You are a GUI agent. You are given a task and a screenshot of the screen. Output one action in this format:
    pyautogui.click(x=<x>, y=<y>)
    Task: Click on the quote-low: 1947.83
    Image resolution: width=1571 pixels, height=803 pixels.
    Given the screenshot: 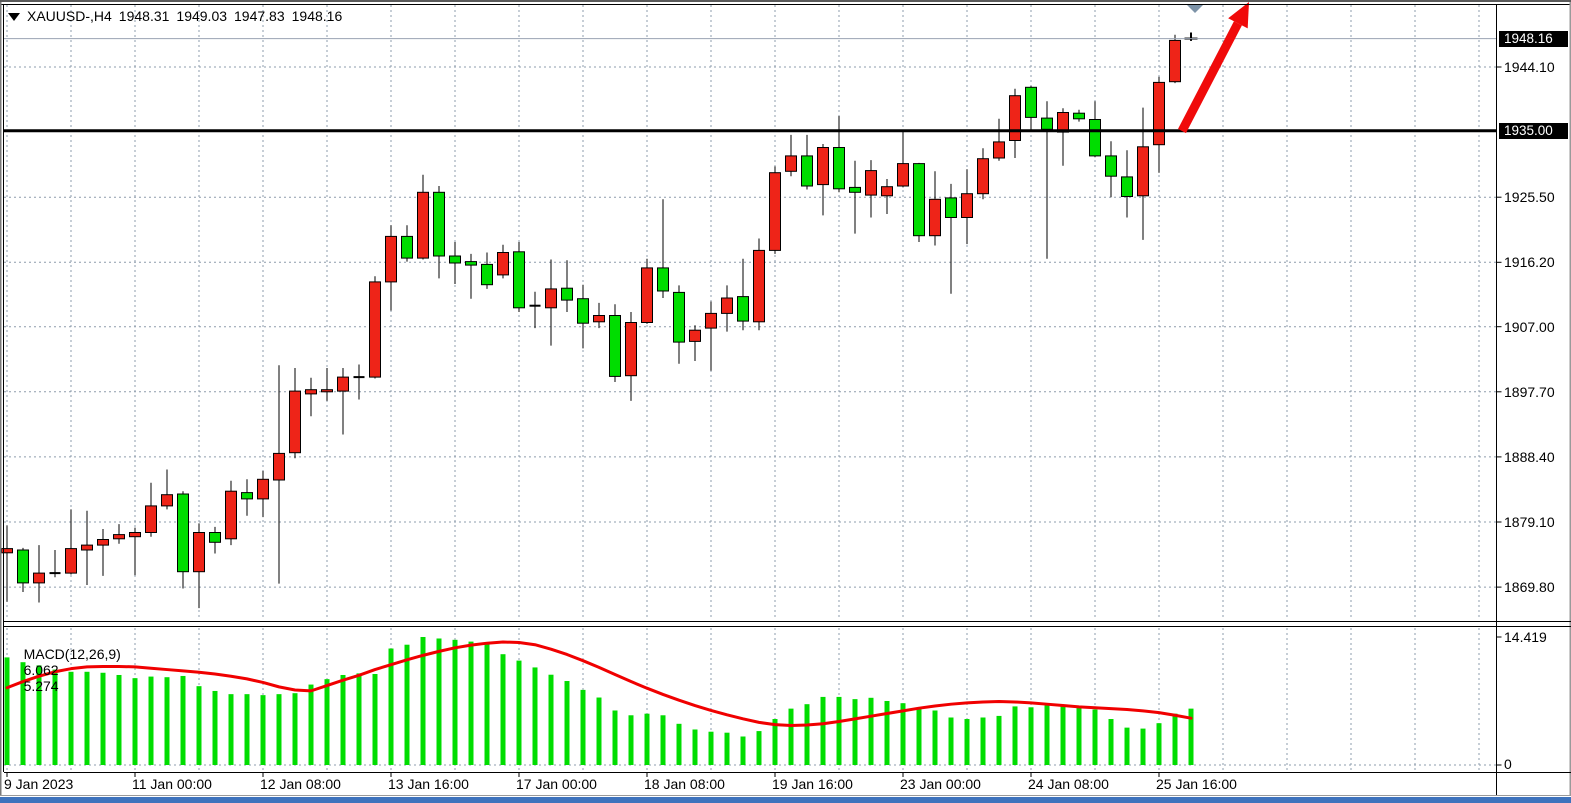 What is the action you would take?
    pyautogui.click(x=259, y=16)
    